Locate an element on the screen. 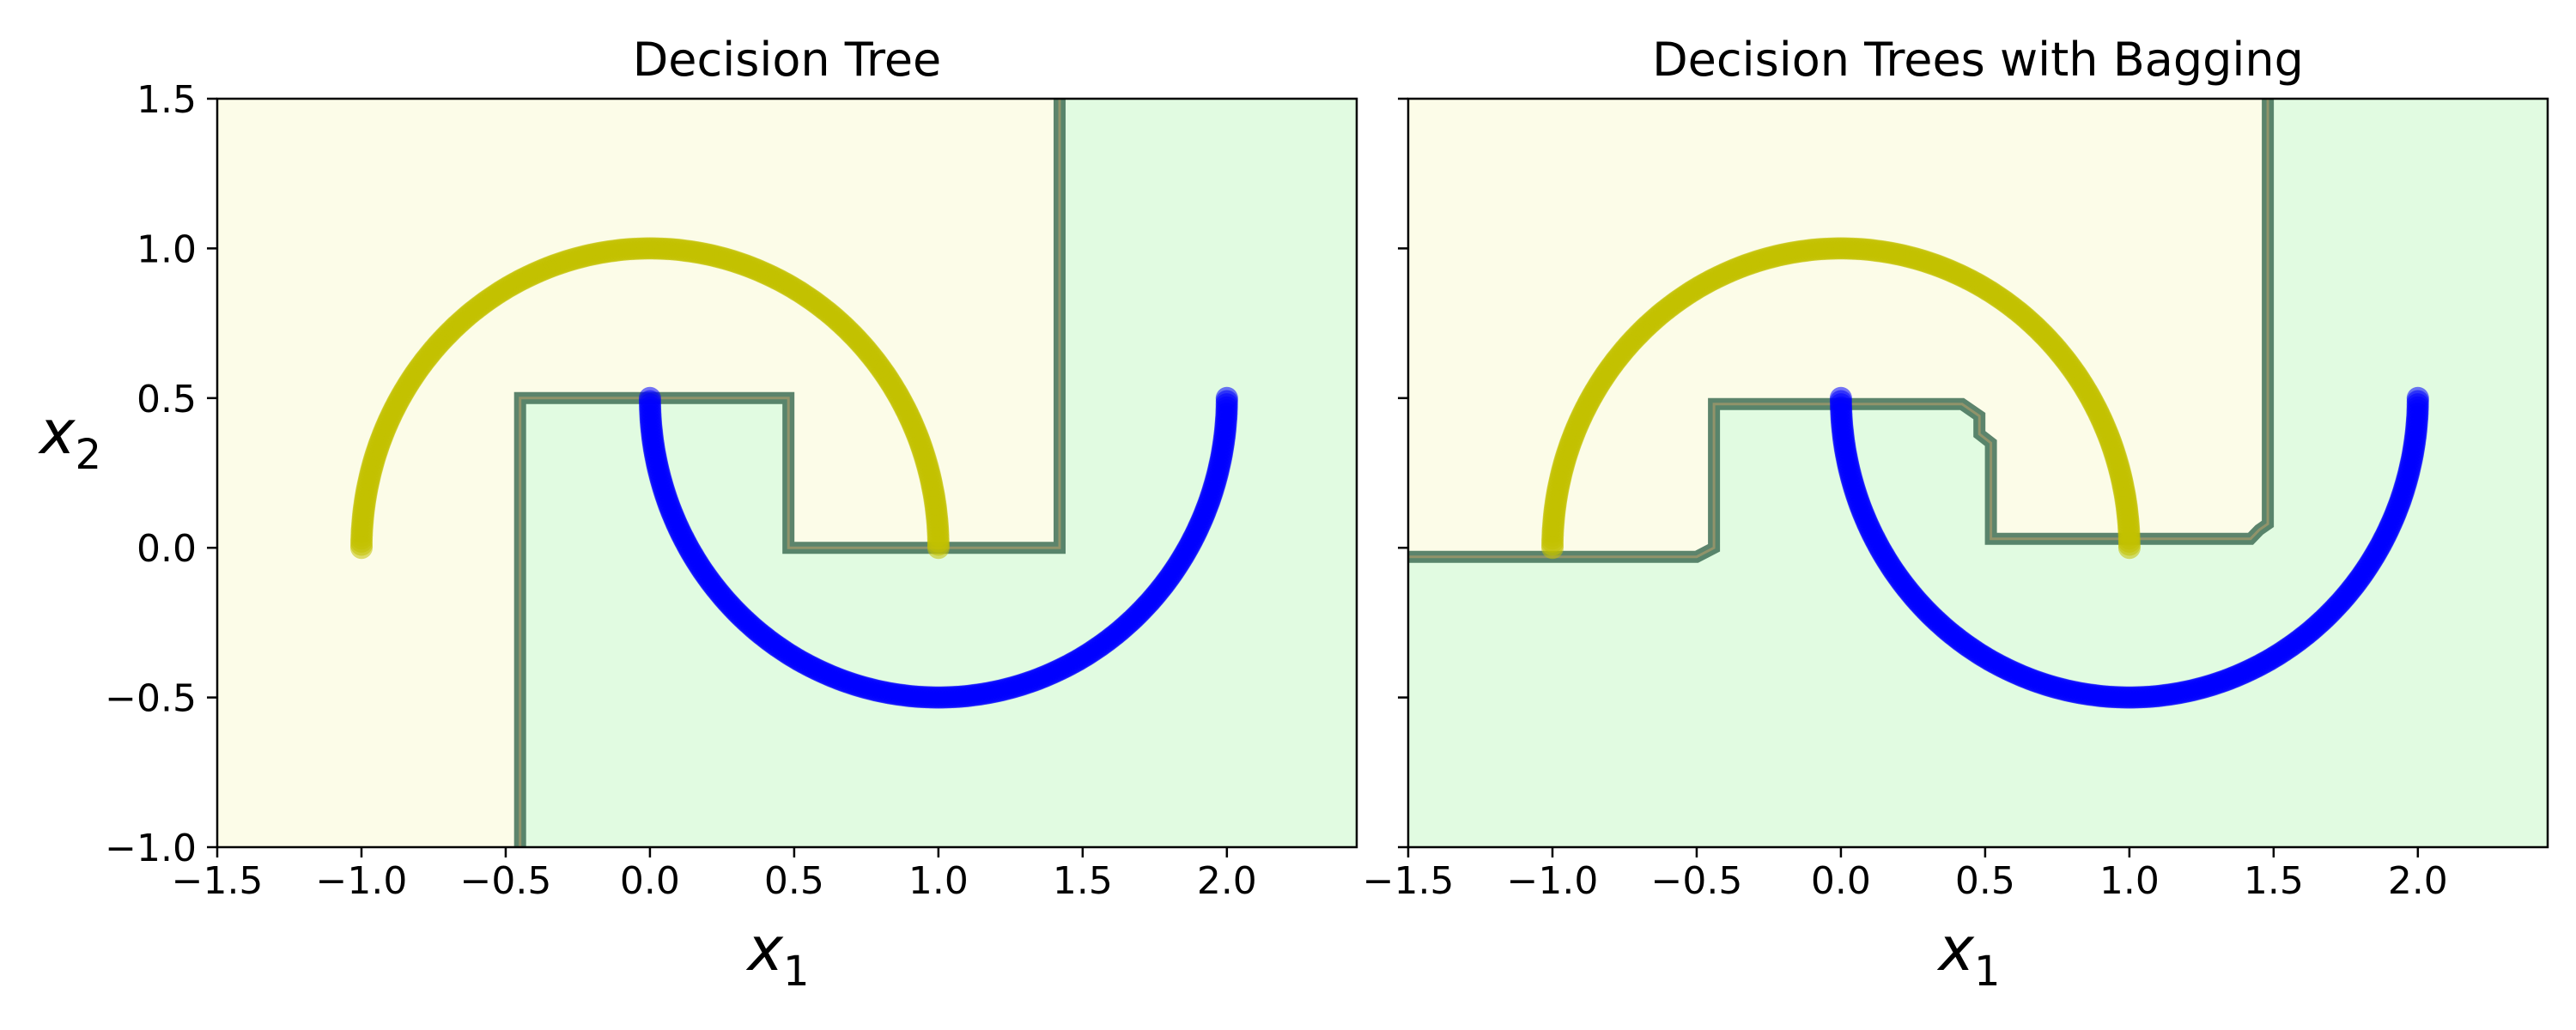  y-tick-label: 0.0 is located at coordinates (167, 549).